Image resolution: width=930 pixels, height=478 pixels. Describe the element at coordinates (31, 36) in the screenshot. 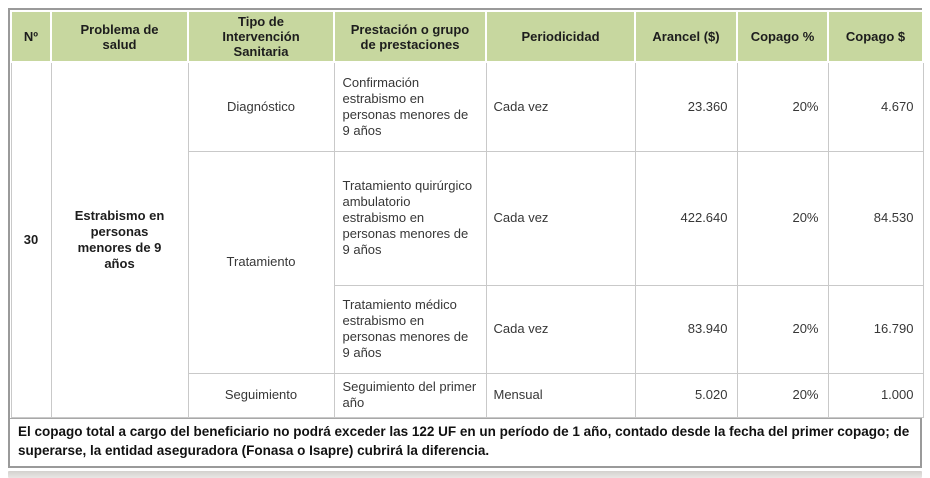

I see `header-cell-number: Nº` at that location.